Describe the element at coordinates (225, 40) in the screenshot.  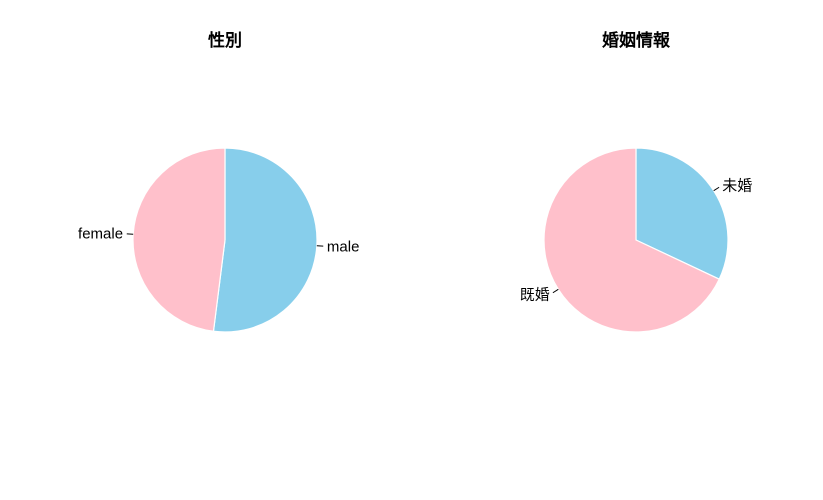
I see `chart-title-gender: 性別` at that location.